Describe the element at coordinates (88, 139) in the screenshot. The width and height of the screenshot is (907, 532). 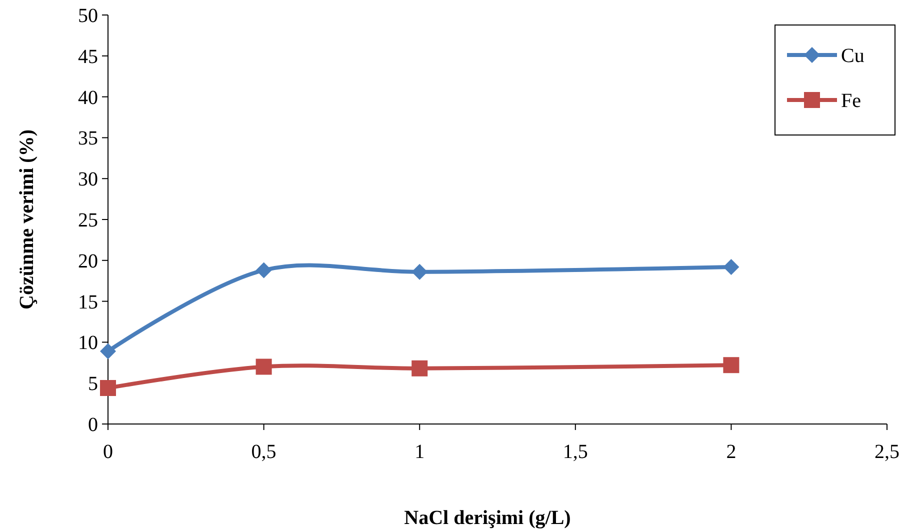
I see `y-tick-label: 35` at that location.